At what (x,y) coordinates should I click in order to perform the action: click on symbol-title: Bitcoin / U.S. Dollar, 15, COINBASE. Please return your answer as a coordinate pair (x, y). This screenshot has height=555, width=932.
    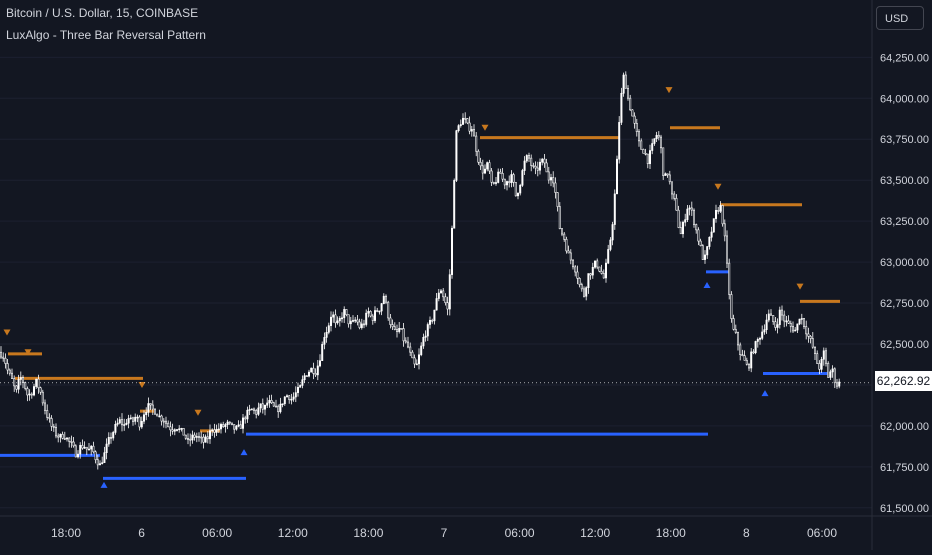
    Looking at the image, I should click on (102, 13).